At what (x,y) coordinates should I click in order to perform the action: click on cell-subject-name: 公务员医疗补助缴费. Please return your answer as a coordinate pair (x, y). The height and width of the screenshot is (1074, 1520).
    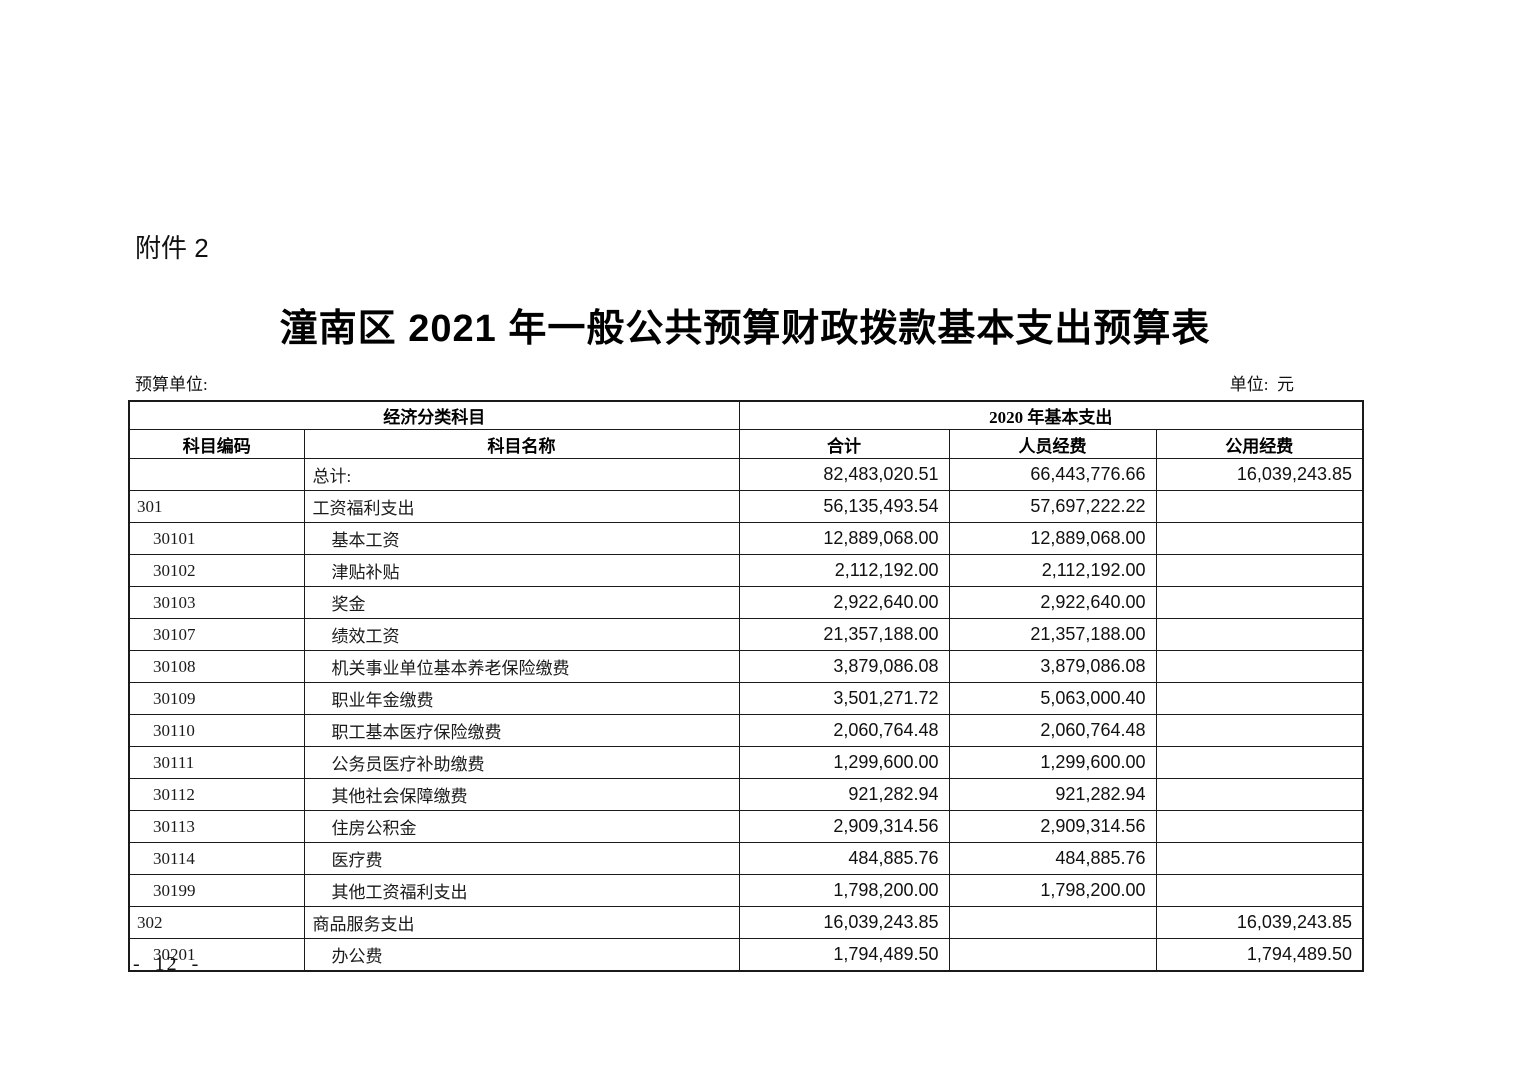
    Looking at the image, I should click on (521, 762).